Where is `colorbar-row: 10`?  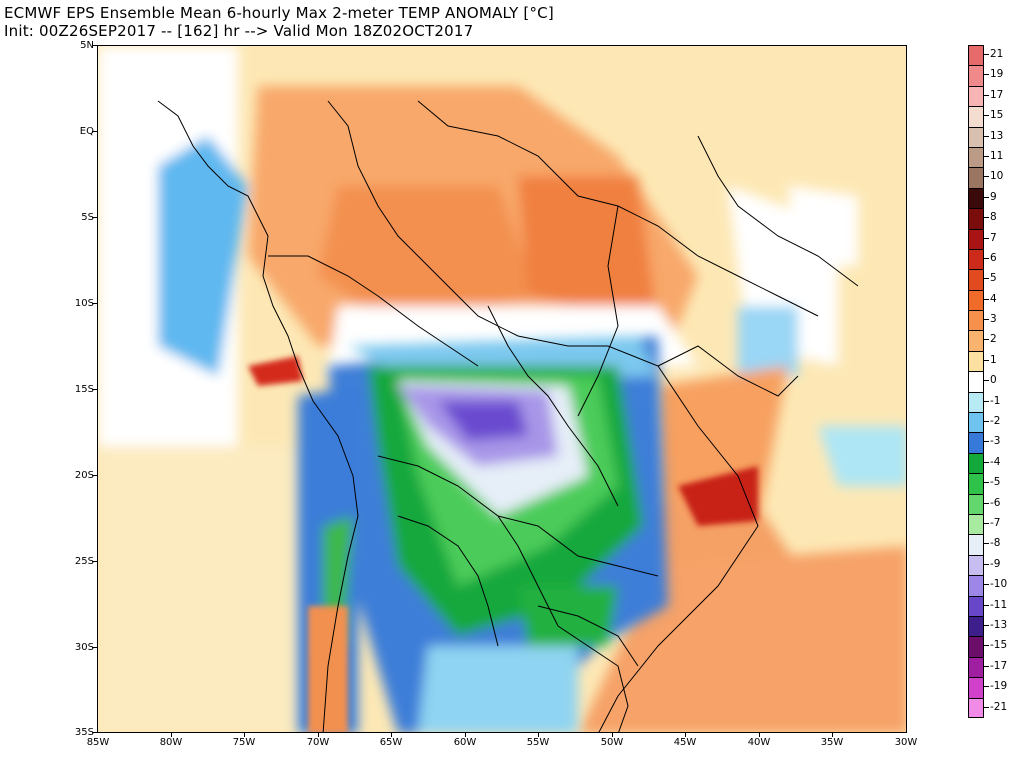 colorbar-row: 10 is located at coordinates (996, 177).